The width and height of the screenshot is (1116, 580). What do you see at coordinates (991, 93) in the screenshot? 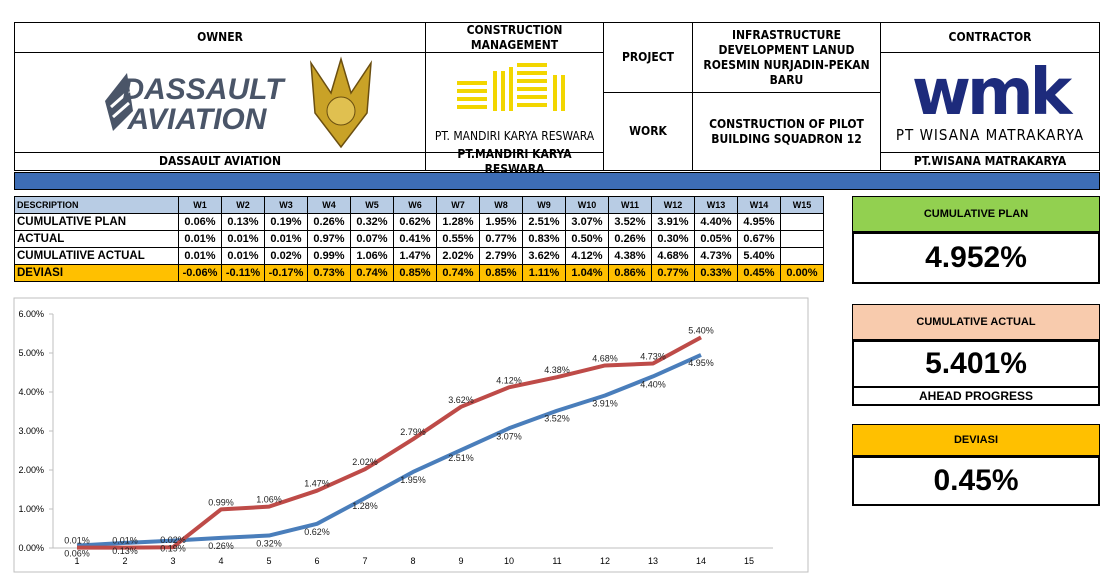
I see `wmk-logo: wmk` at bounding box center [991, 93].